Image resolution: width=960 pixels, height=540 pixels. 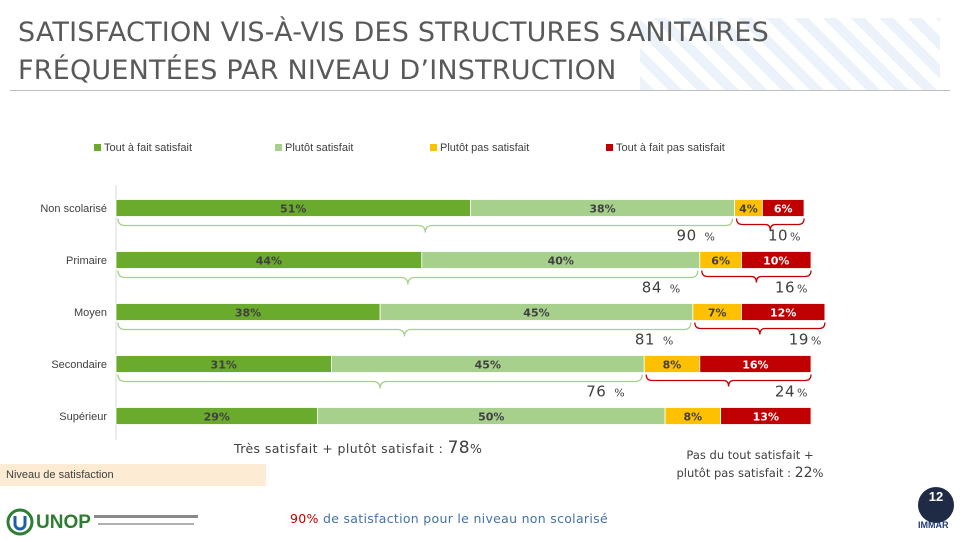 I want to click on legend-item-plutot-pas-satisfait: Plutôt pas satisfait, so click(x=479, y=148).